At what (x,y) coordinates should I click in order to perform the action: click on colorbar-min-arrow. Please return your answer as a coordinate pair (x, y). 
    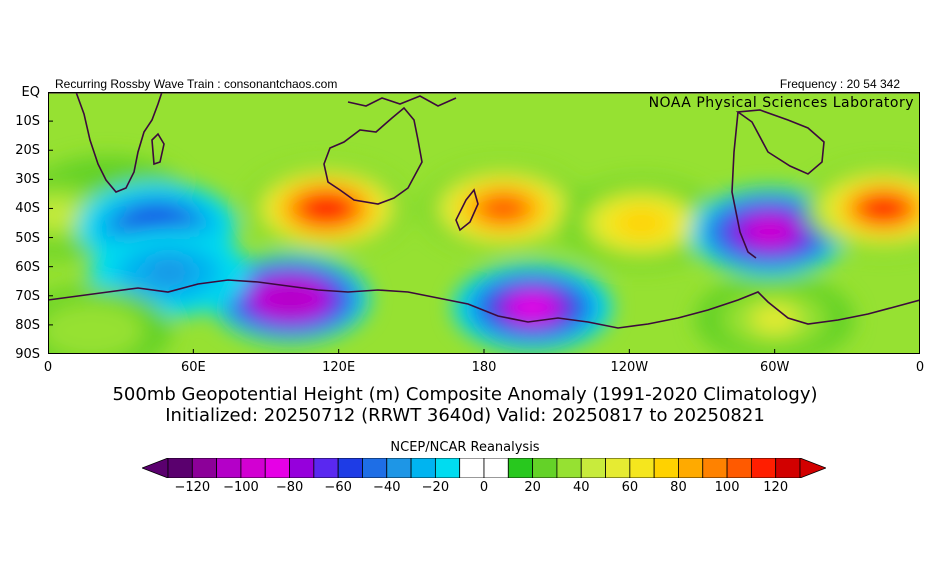
    Looking at the image, I should click on (155, 468).